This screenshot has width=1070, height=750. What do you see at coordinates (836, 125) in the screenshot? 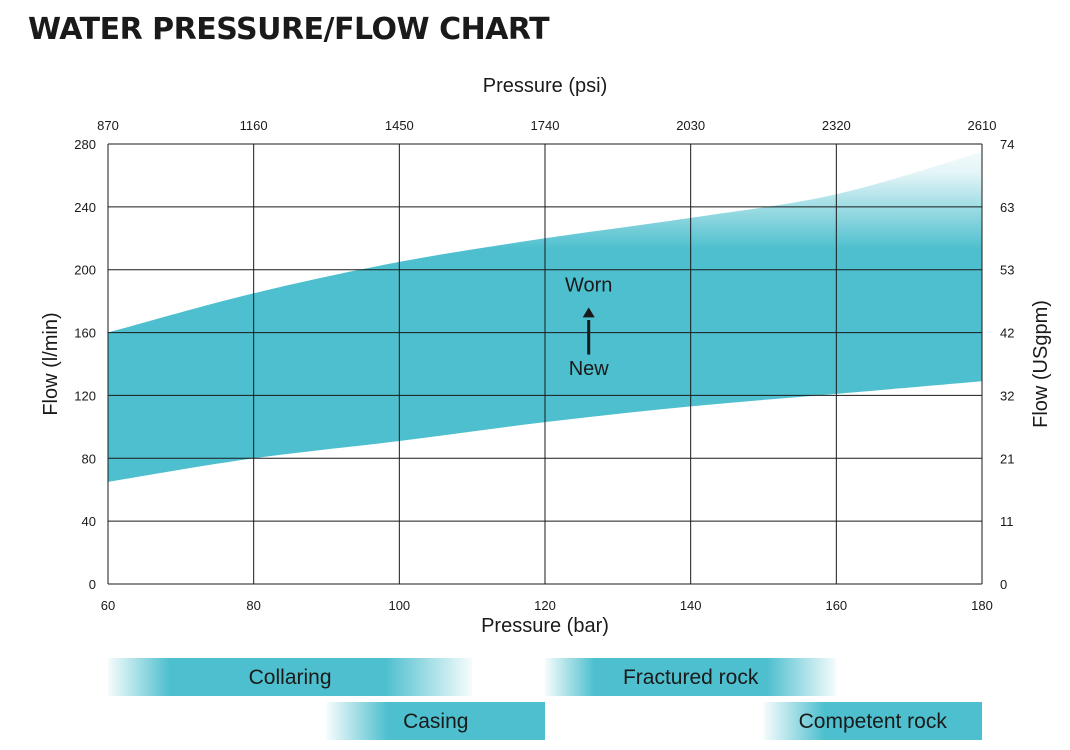
I see `x2-tick-label: 2320` at bounding box center [836, 125].